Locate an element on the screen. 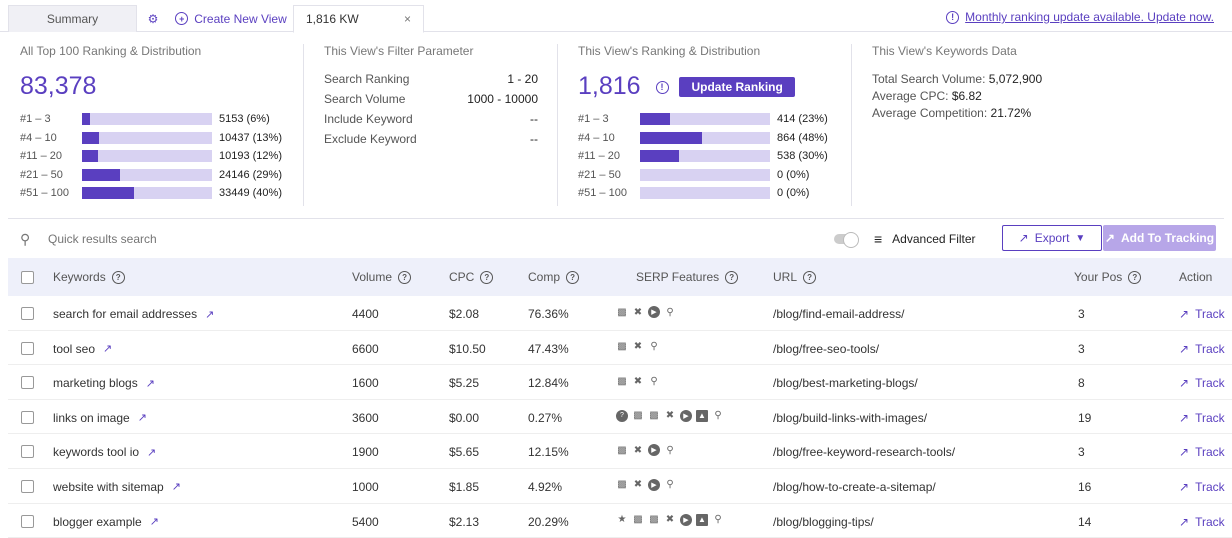 The image size is (1232, 538). gear-icon: ⚙ is located at coordinates (153, 18).